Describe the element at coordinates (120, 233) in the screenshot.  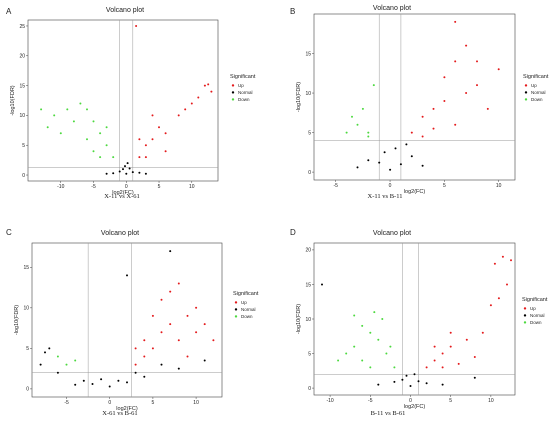
I see `chart-title: Volcano plot` at that location.